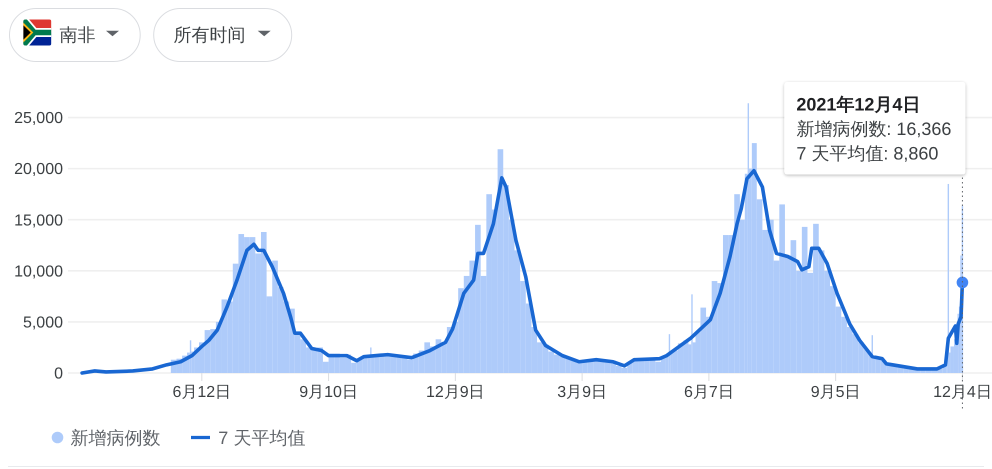  I want to click on y-tick-label: 25,000, so click(39, 119).